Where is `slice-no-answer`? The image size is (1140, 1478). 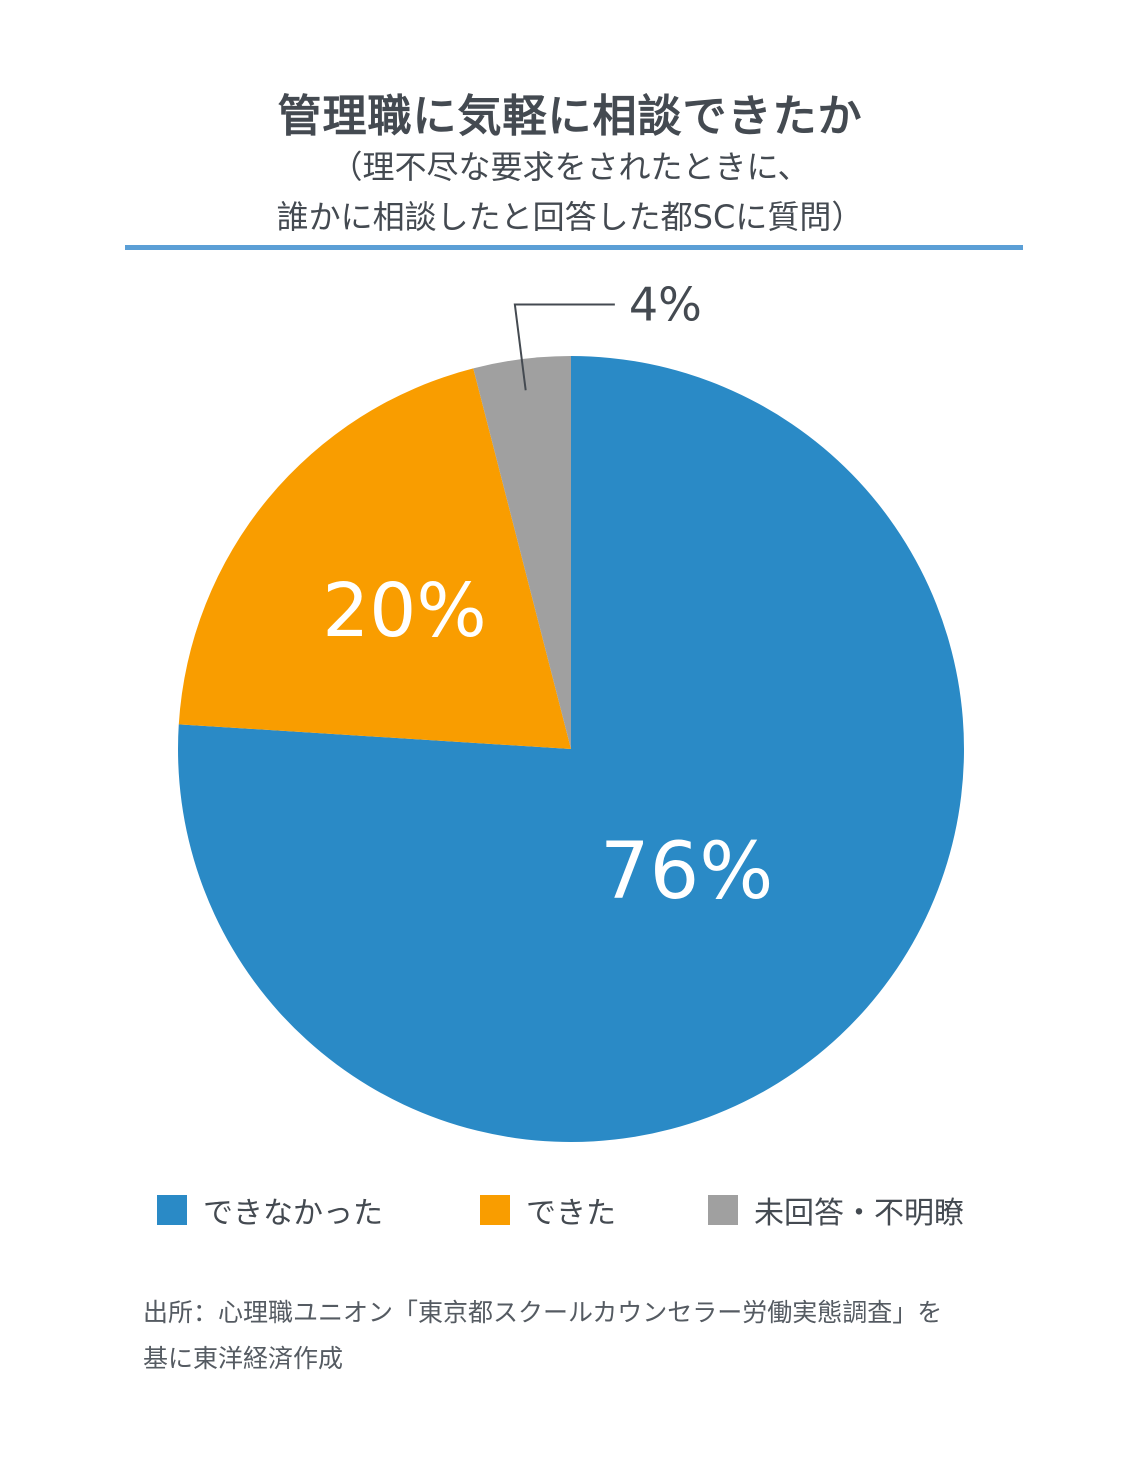
slice-no-answer is located at coordinates (522, 552).